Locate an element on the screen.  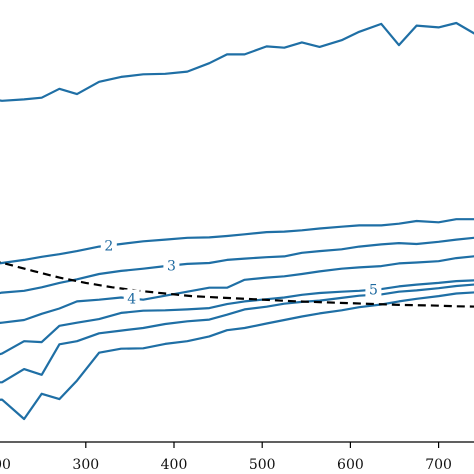
x-tick-label: 600 is located at coordinates (350, 465).